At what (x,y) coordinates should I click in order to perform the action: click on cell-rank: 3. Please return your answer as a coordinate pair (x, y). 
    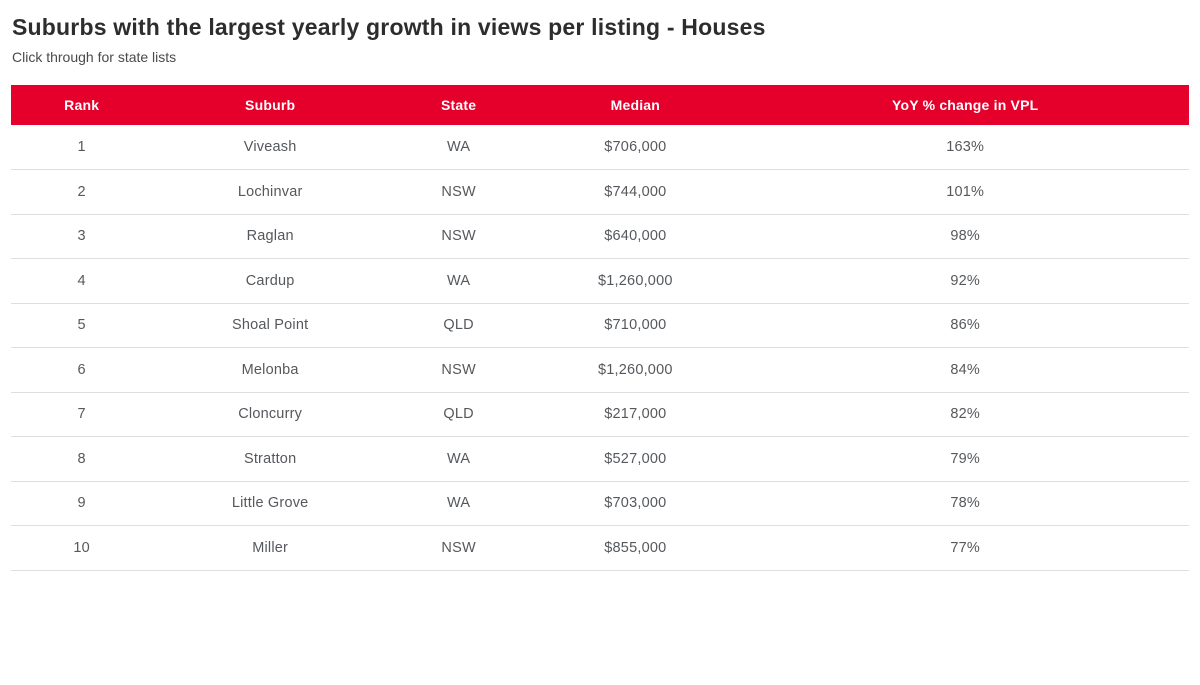
    Looking at the image, I should click on (82, 236).